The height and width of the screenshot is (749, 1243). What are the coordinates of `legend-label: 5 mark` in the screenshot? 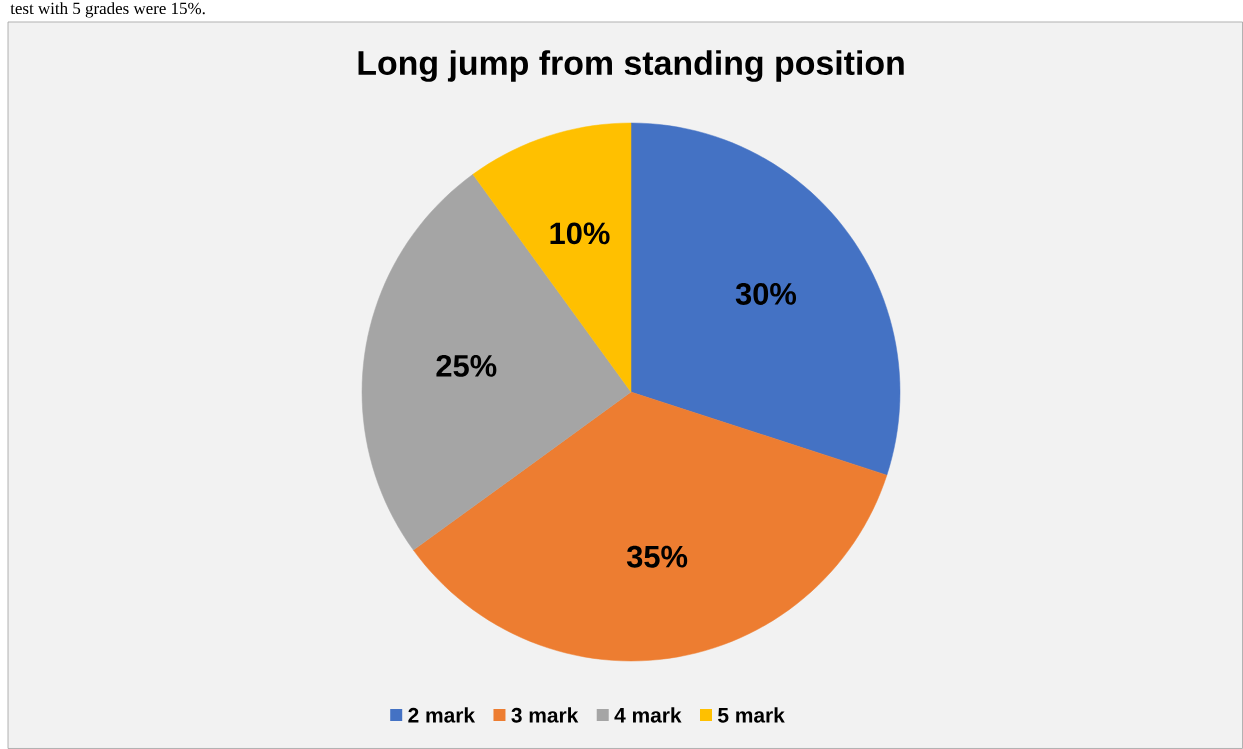 It's located at (751, 715).